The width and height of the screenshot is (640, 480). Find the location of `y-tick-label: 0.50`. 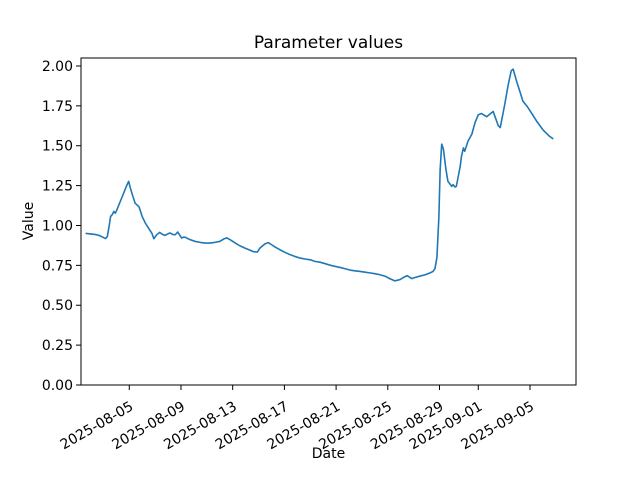

y-tick-label: 0.50 is located at coordinates (57, 306).